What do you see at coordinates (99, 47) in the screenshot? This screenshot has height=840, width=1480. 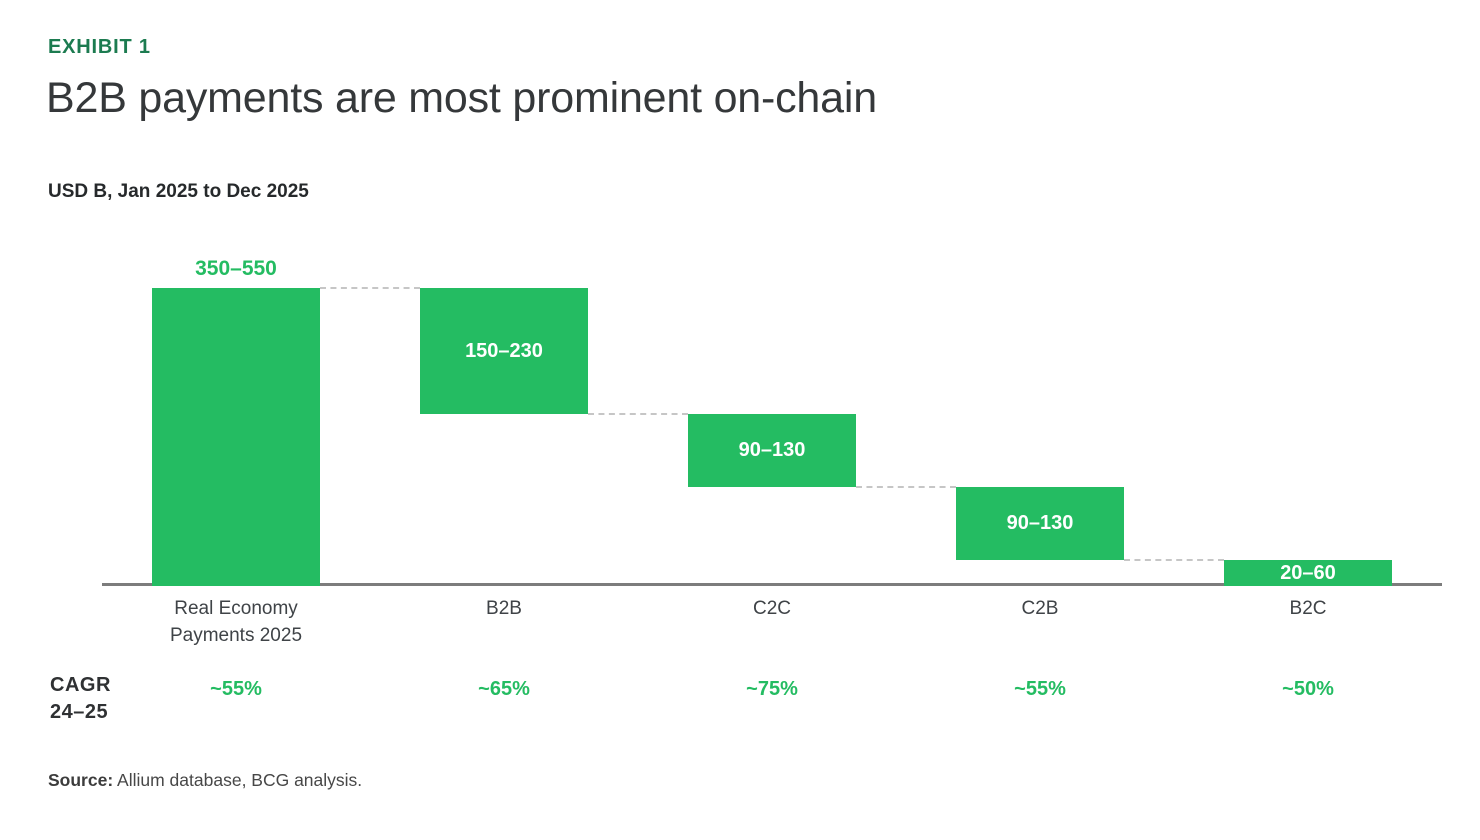 I see `exhibit-label: EXHIBIT 1` at bounding box center [99, 47].